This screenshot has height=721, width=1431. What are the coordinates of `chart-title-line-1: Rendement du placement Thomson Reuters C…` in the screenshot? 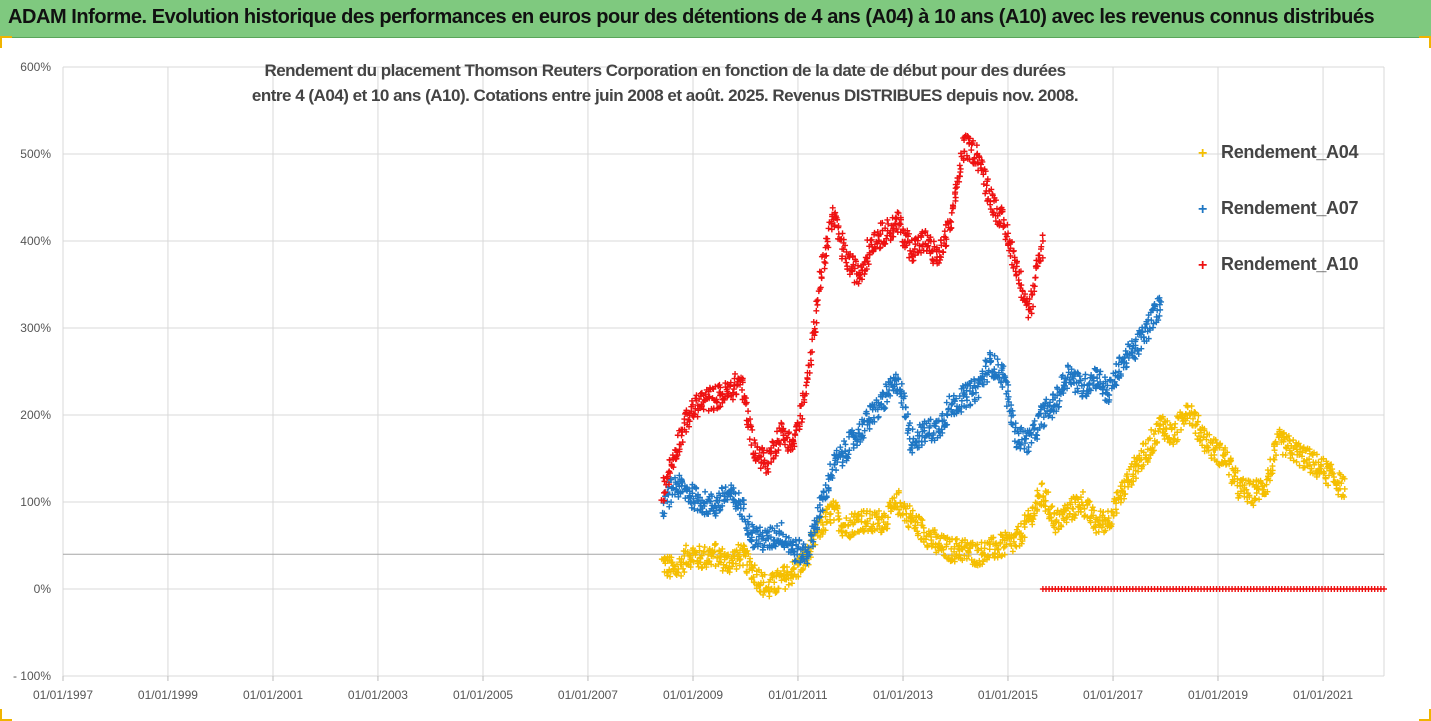 It's located at (665, 70).